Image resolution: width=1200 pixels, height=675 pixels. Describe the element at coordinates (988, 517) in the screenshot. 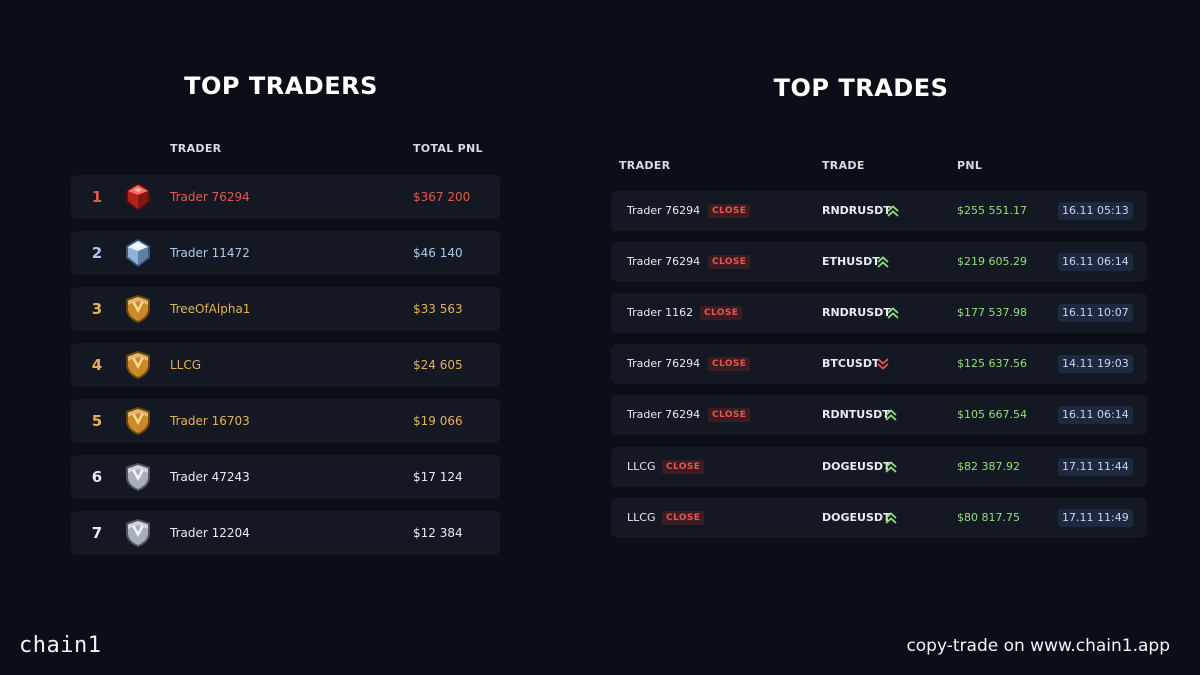

I see `trade-pnl: $80 817.75` at that location.